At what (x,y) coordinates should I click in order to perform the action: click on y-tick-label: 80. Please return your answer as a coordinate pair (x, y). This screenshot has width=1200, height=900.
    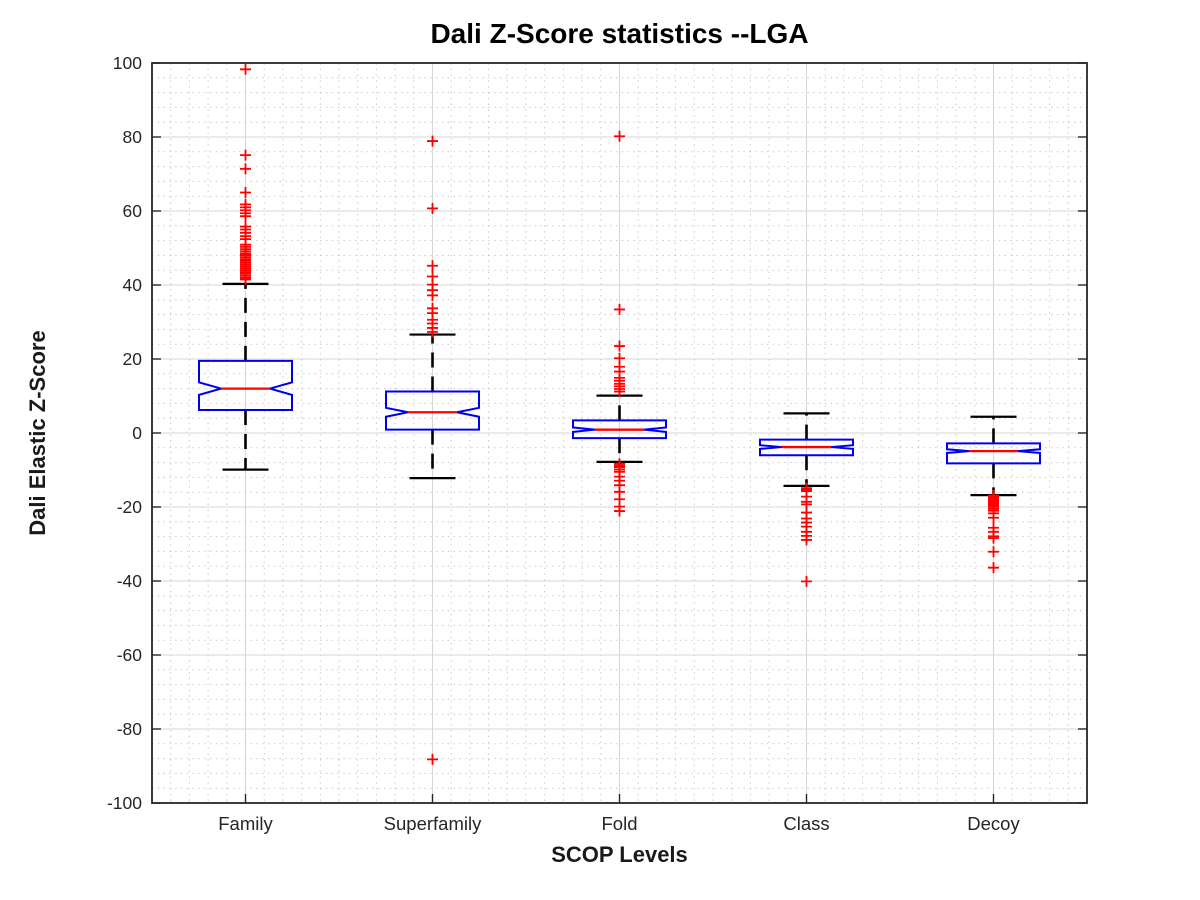
    Looking at the image, I should click on (133, 137).